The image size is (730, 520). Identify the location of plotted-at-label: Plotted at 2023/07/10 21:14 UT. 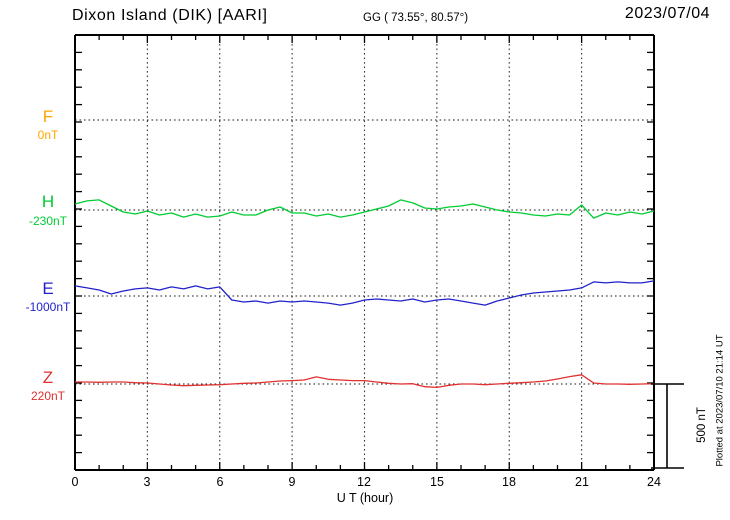
(720, 400).